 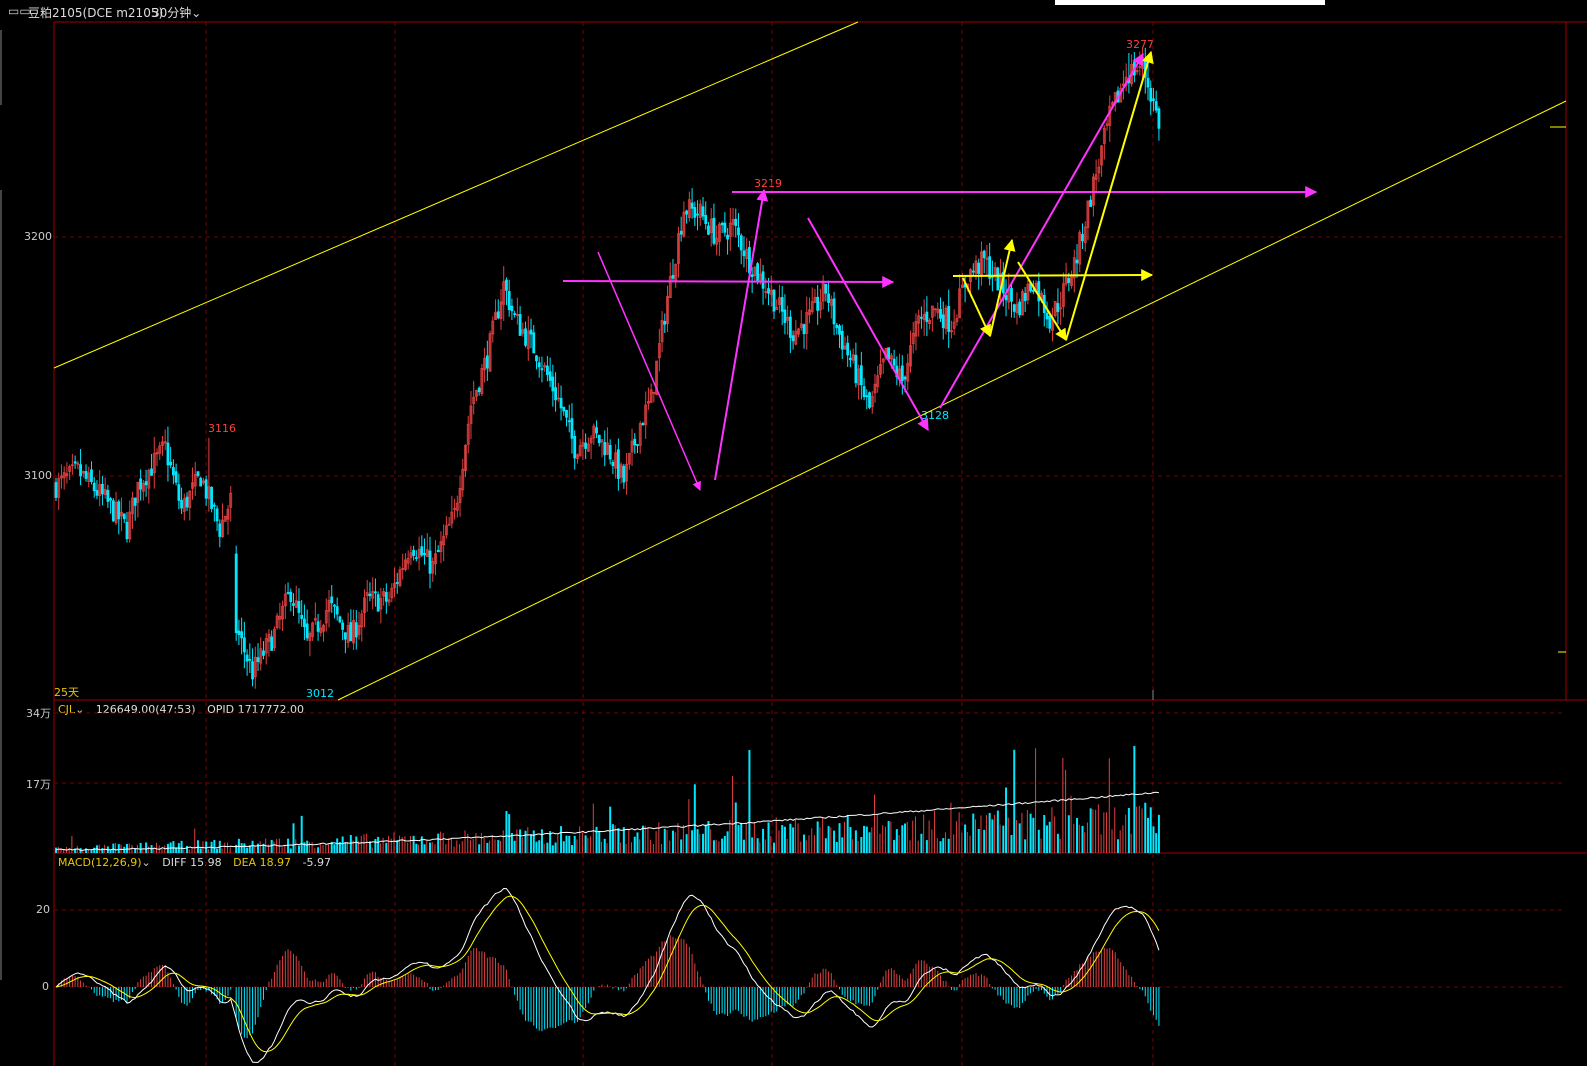 What do you see at coordinates (1, 585) in the screenshot?
I see `left-scroll-edge-lower` at bounding box center [1, 585].